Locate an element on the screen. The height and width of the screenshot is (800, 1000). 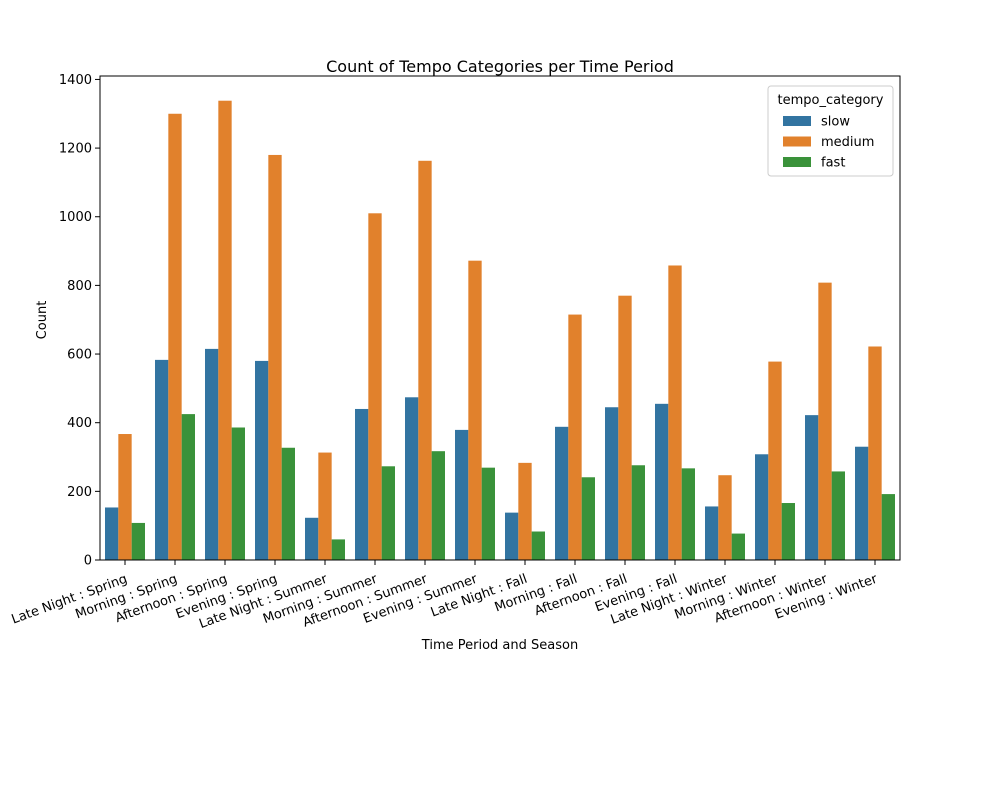
y-tick-label: 1200 is located at coordinates (75, 149).